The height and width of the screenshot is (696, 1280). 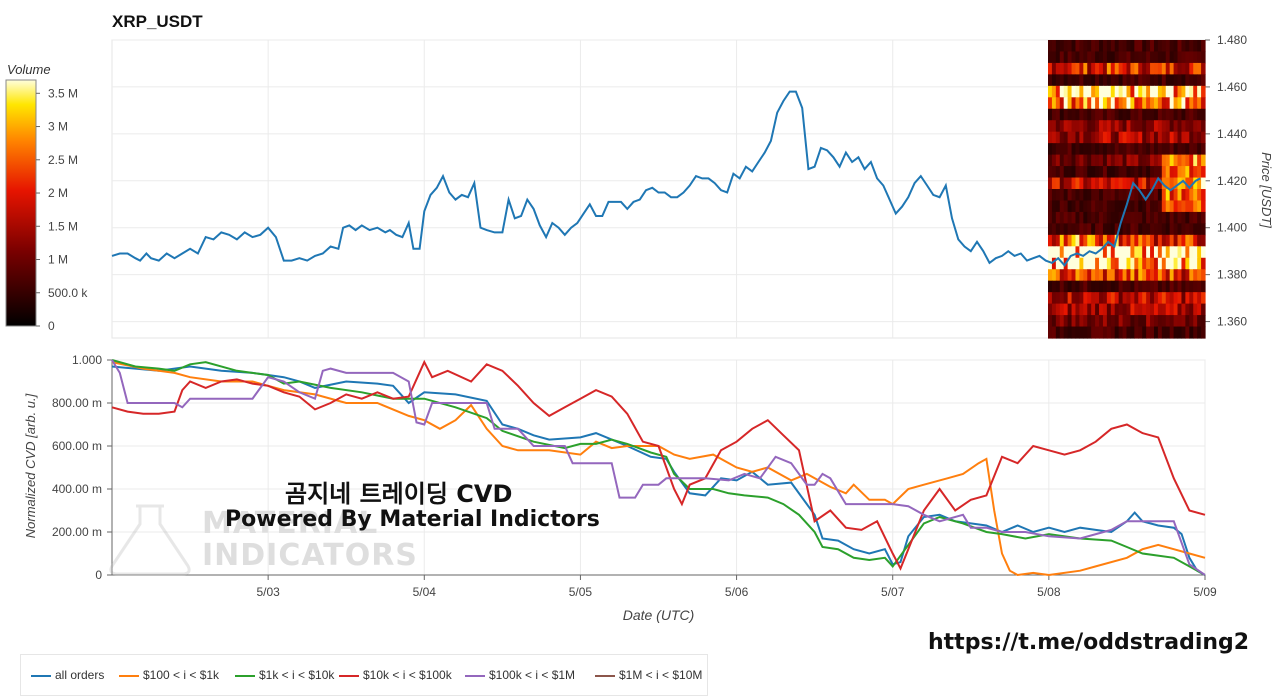 What do you see at coordinates (169, 675) in the screenshot?
I see `legend-item: $100 < i < $1k` at bounding box center [169, 675].